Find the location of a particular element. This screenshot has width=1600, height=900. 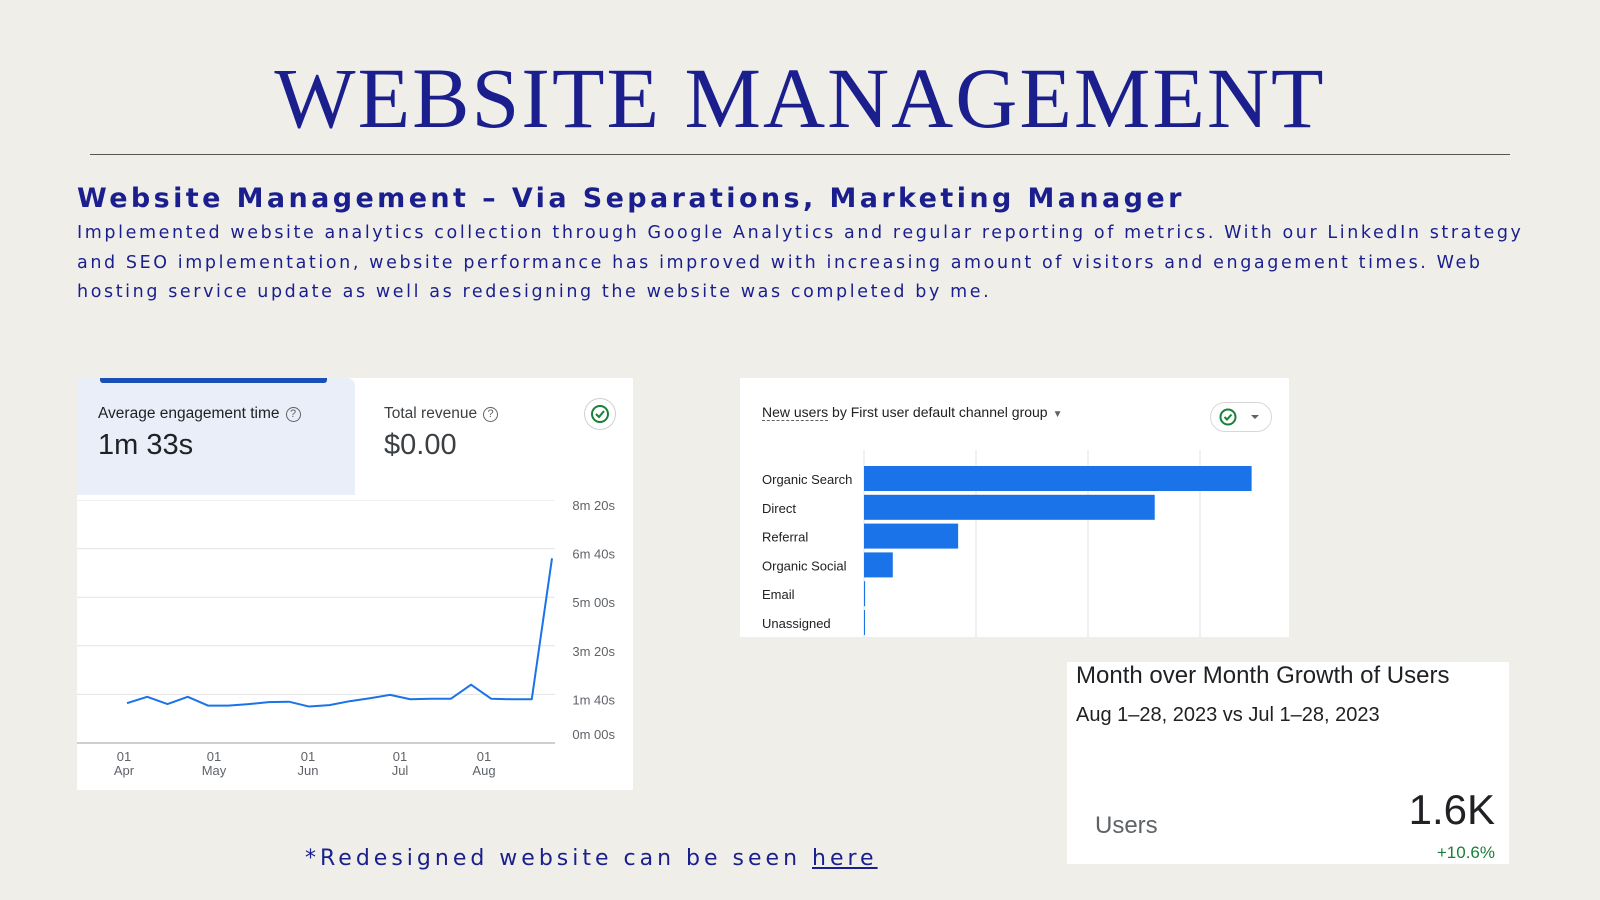

slide-title: WEBSITE MANAGEMENT is located at coordinates (800, 98).